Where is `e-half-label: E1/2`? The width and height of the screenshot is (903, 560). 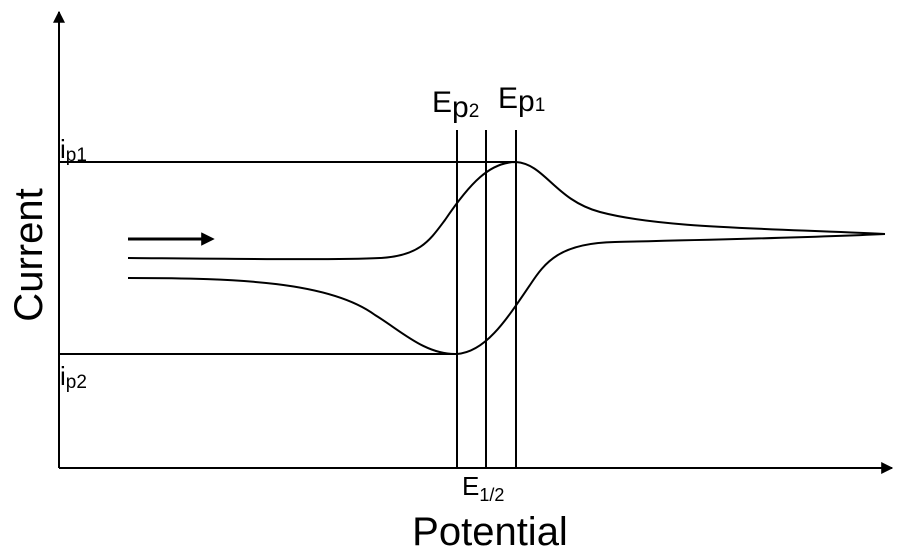
e-half-label: E1/2 is located at coordinates (483, 488).